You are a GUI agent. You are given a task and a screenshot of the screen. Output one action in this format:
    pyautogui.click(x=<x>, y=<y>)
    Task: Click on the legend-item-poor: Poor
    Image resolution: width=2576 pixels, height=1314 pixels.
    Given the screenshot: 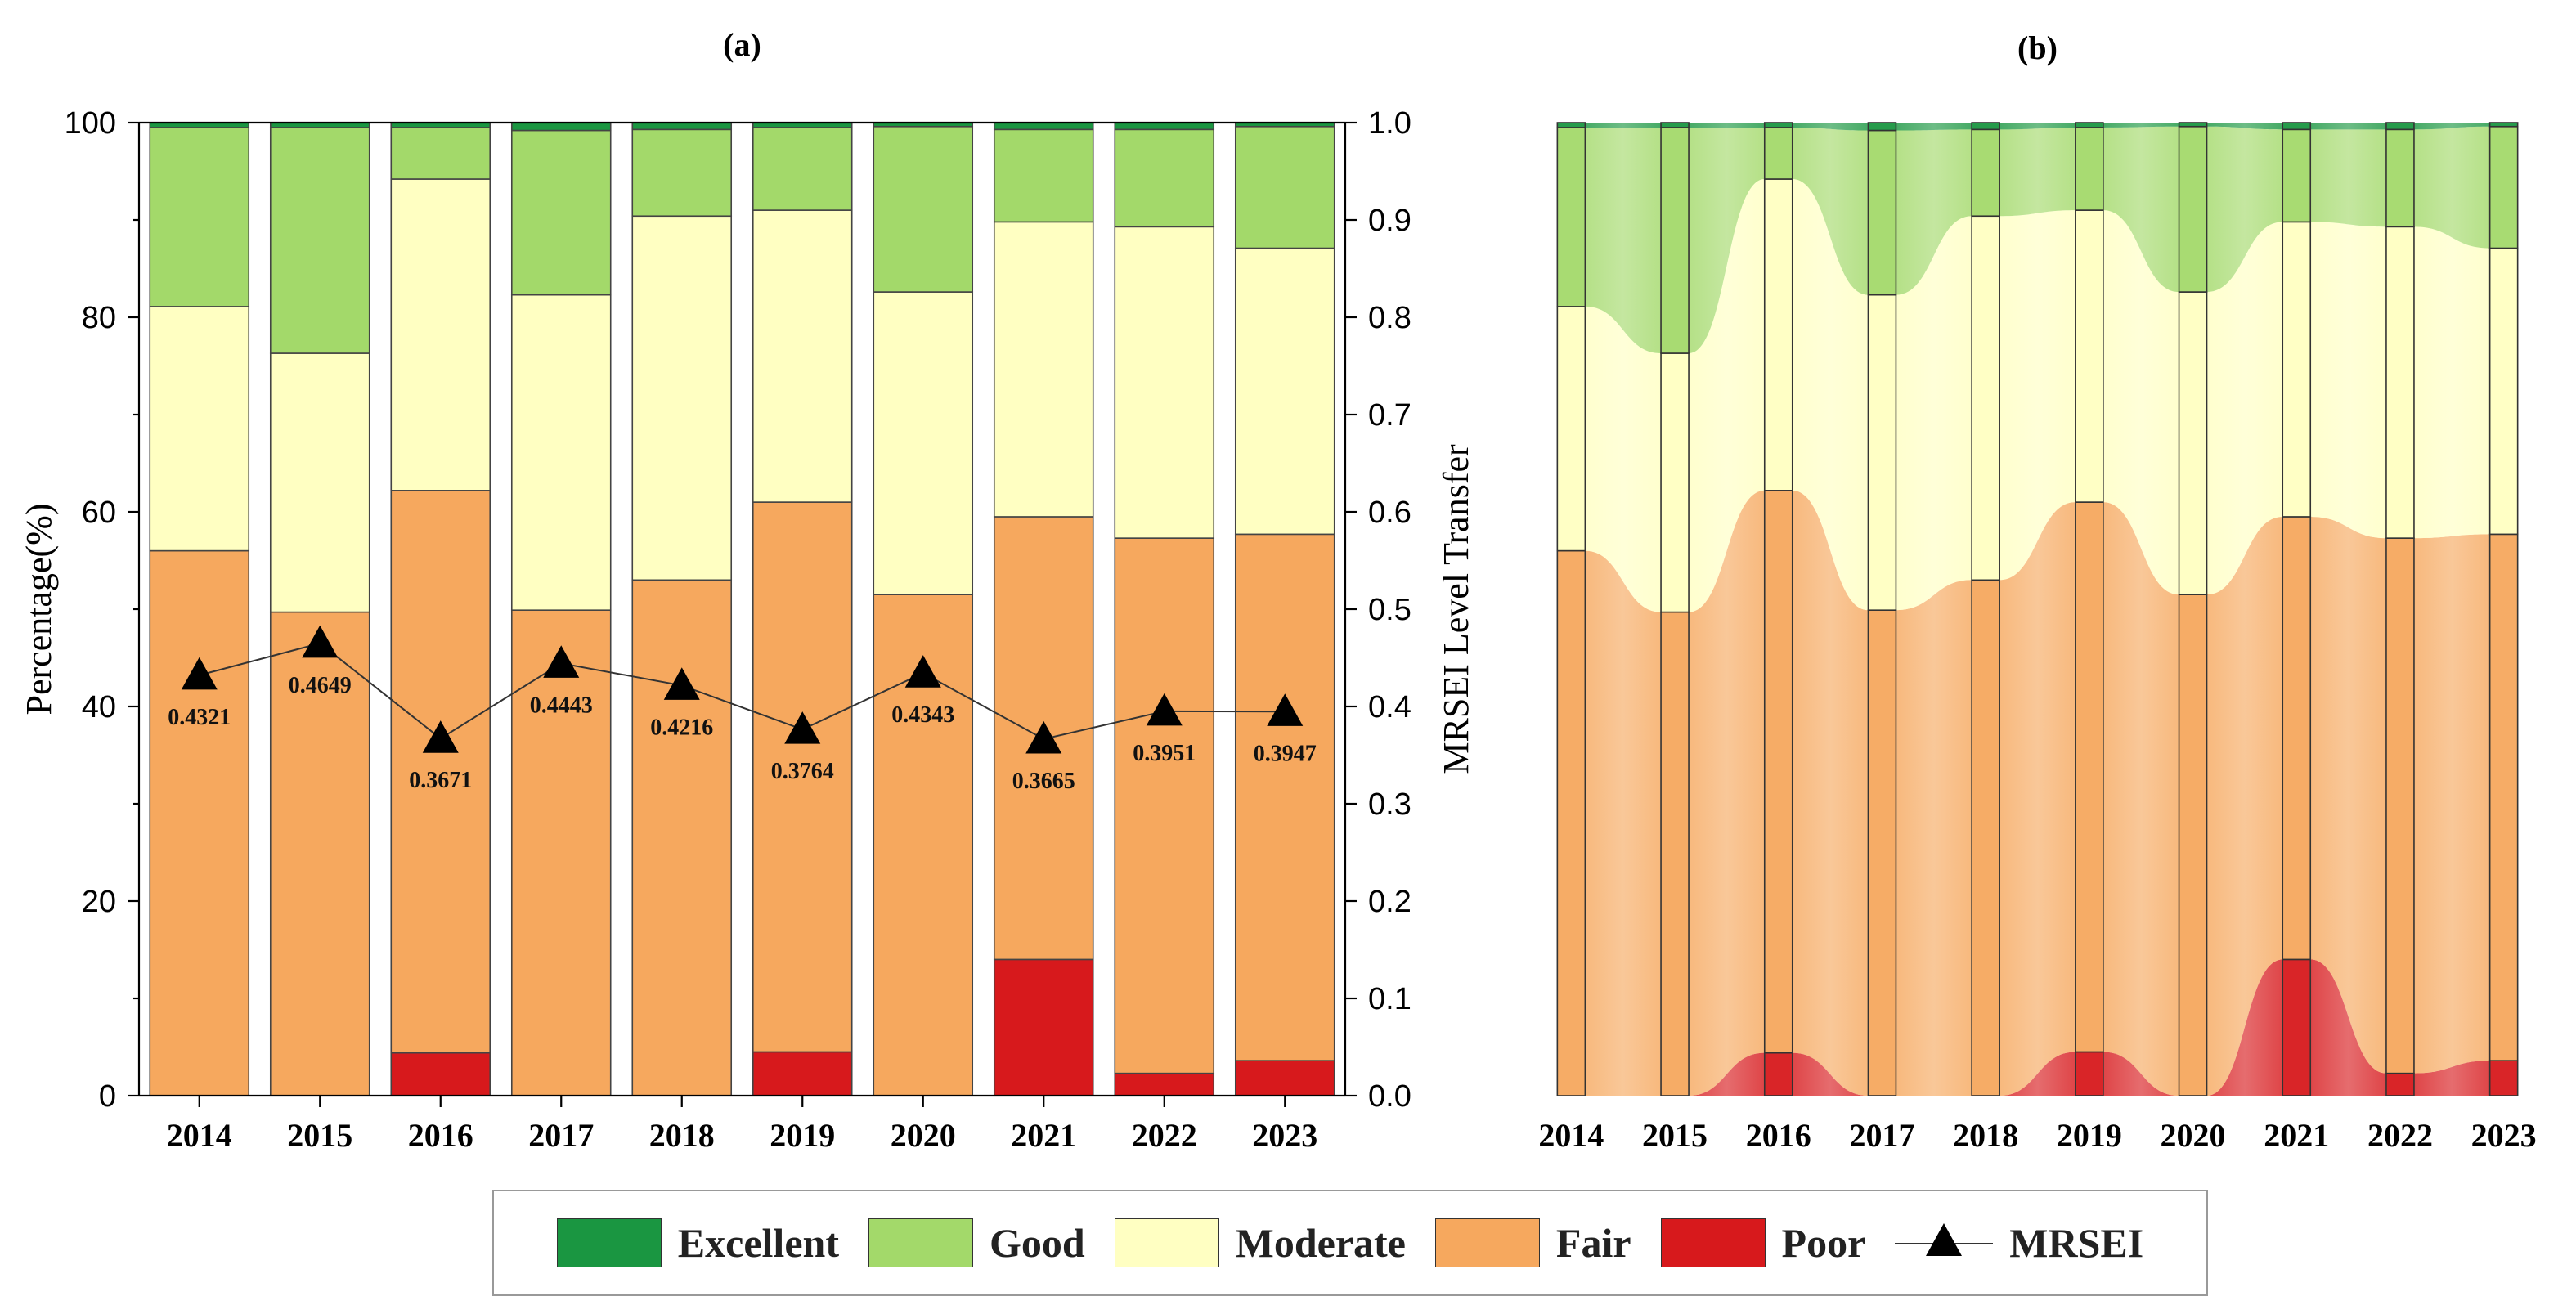 What is the action you would take?
    pyautogui.click(x=1763, y=1242)
    